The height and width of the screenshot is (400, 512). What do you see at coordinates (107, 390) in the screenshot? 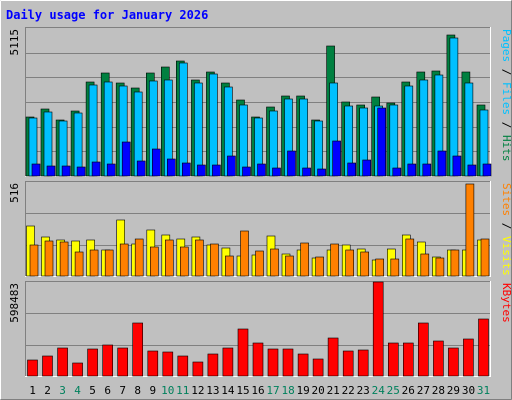
I see `x-tick-label: 6` at bounding box center [107, 390].